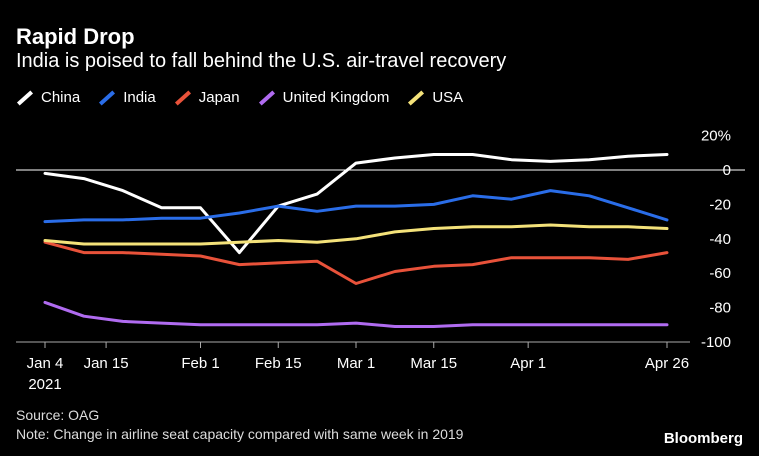  What do you see at coordinates (248, 97) in the screenshot?
I see `legend: China India Japan United Kingdom USA` at bounding box center [248, 97].